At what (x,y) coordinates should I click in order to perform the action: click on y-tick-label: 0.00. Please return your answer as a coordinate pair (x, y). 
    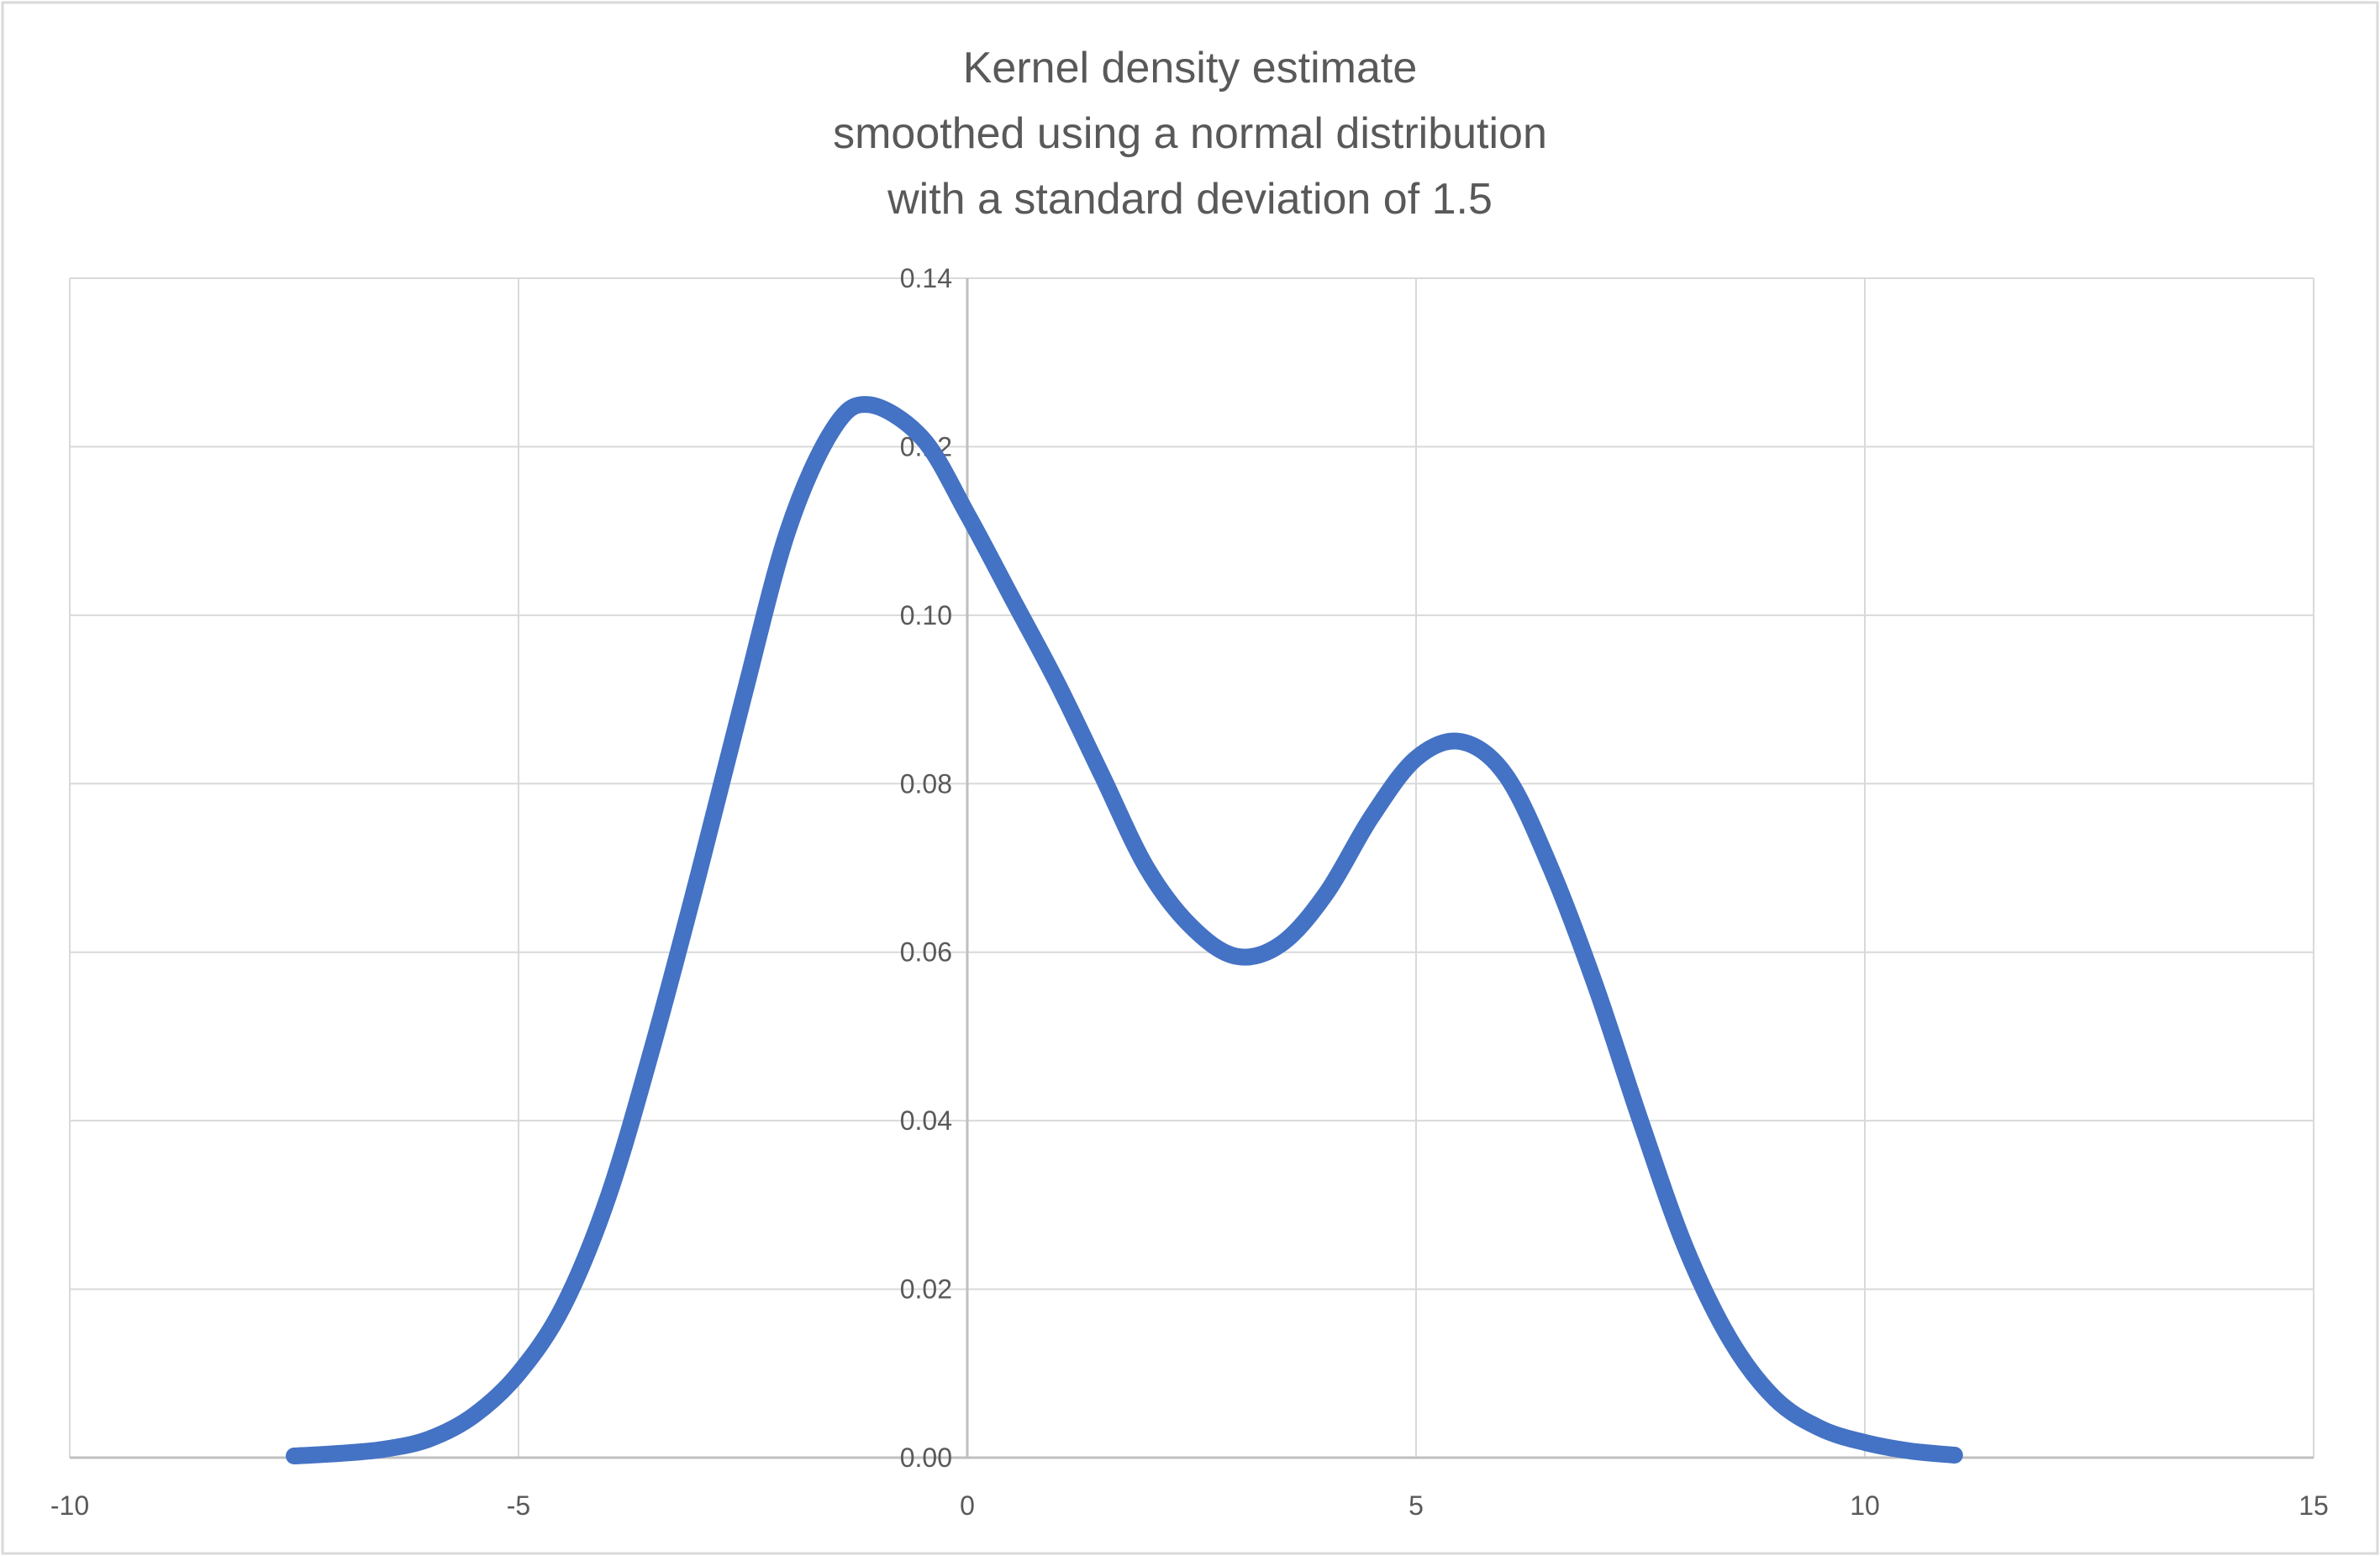
    Looking at the image, I should click on (926, 1458).